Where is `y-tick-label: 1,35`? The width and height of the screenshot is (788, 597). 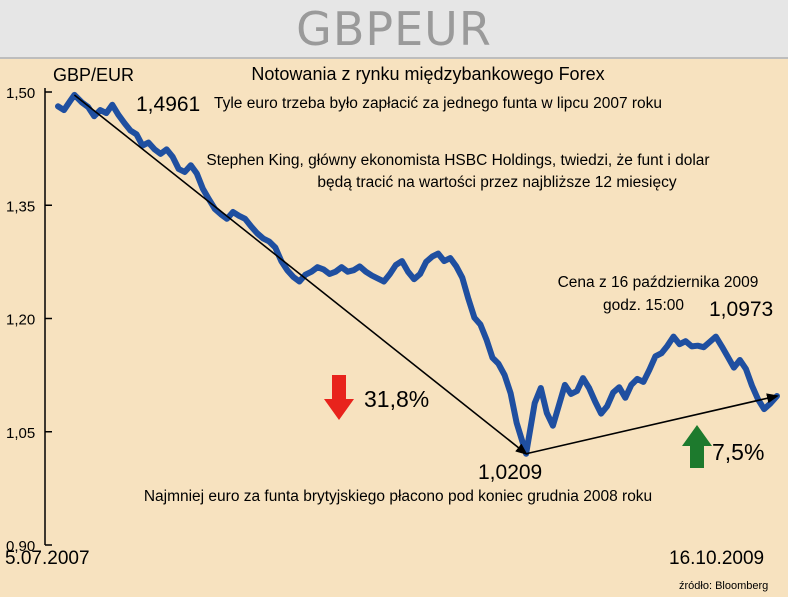 y-tick-label: 1,35 is located at coordinates (20, 206).